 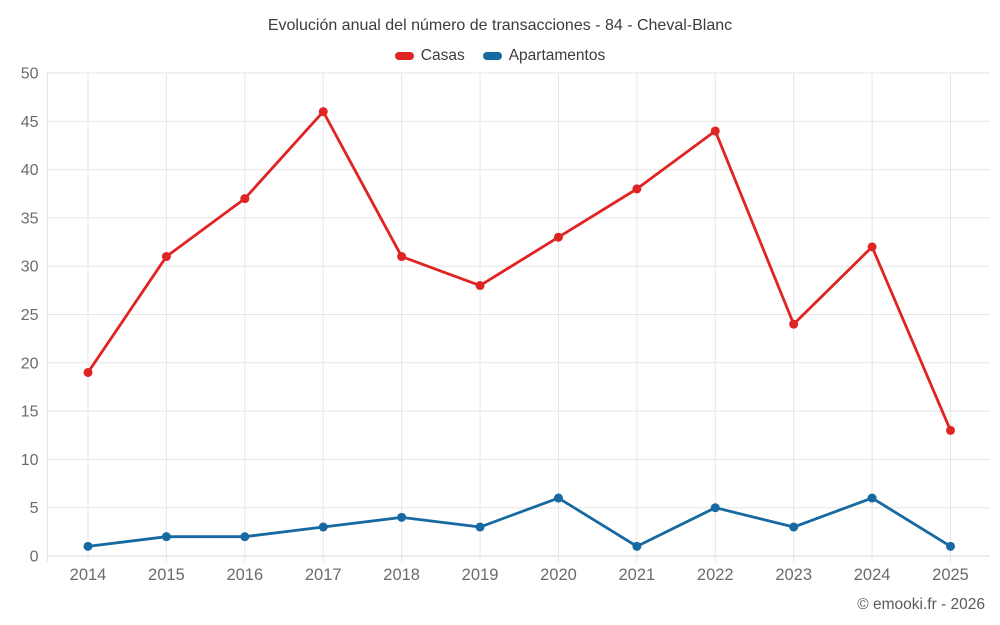 I want to click on svg-text: 30, so click(x=30, y=267).